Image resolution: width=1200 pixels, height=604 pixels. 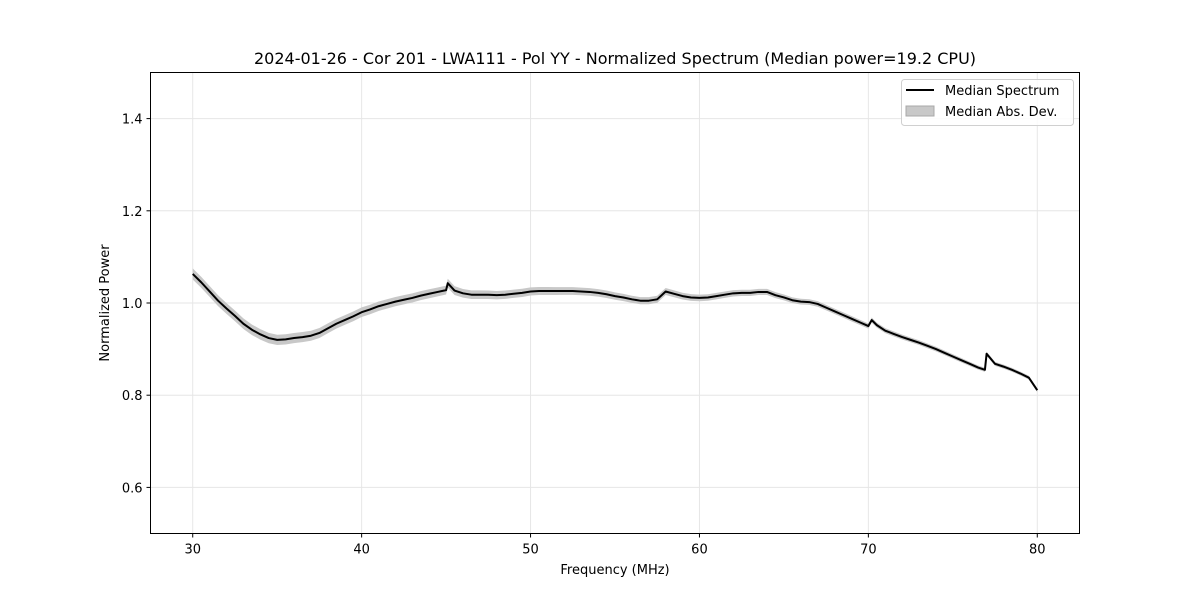 I want to click on legend-label-median-abs-dev: Median Abs. Dev., so click(x=1001, y=112).